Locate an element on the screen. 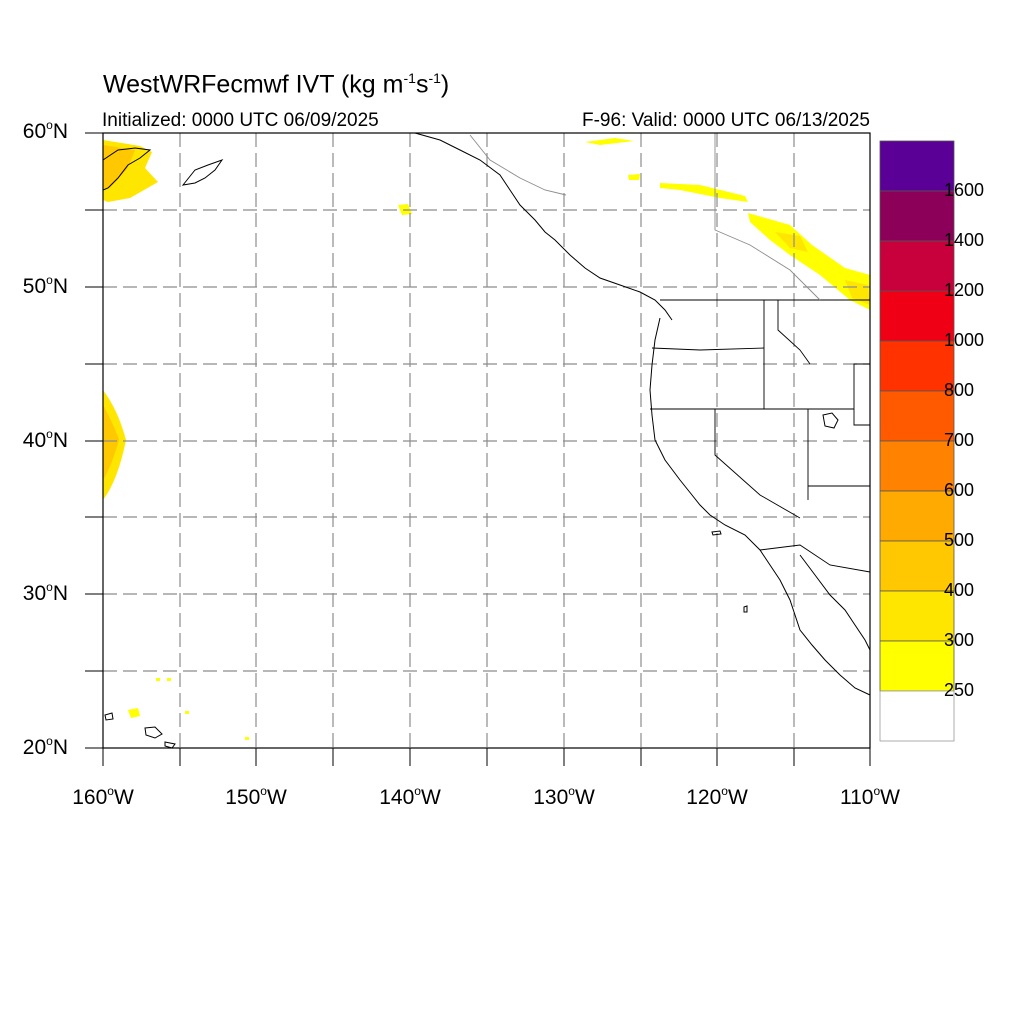  colorbar-label: 700 is located at coordinates (959, 440).